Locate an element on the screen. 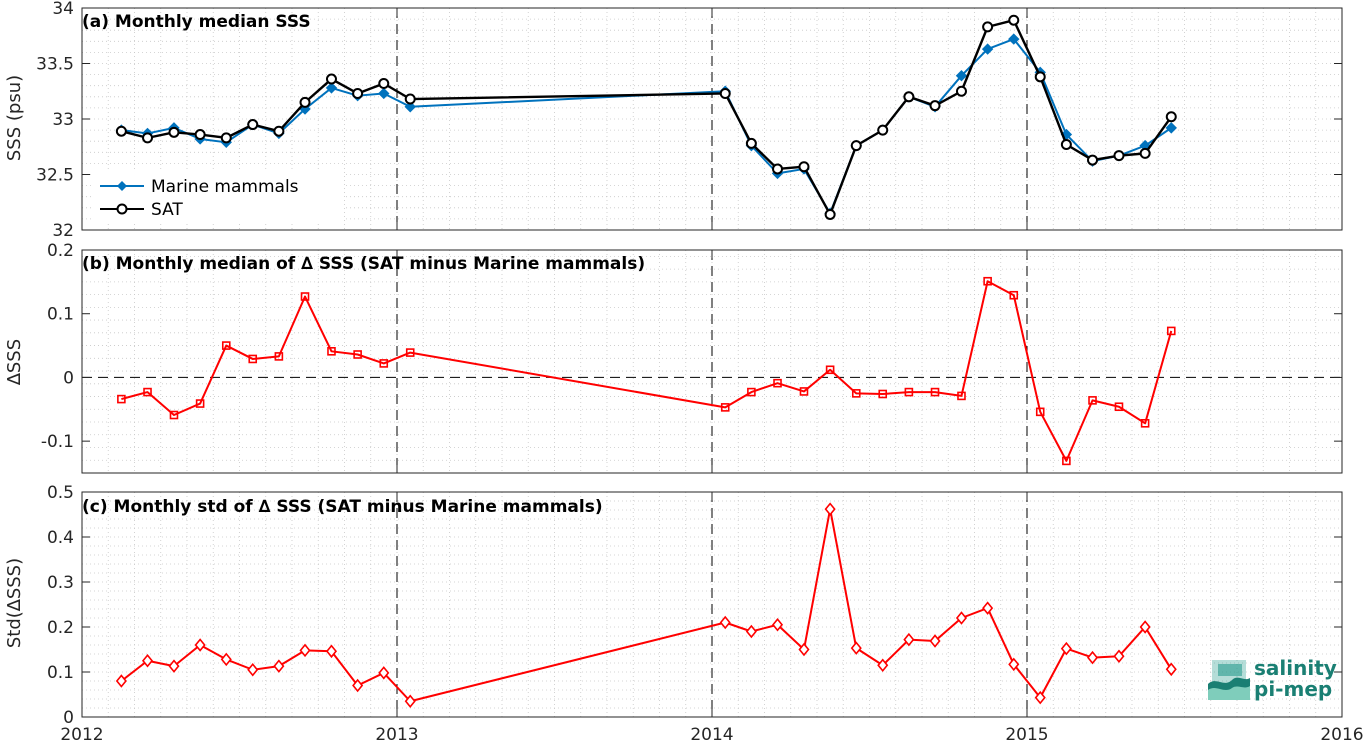  y-tick-label: 32 is located at coordinates (63, 231).